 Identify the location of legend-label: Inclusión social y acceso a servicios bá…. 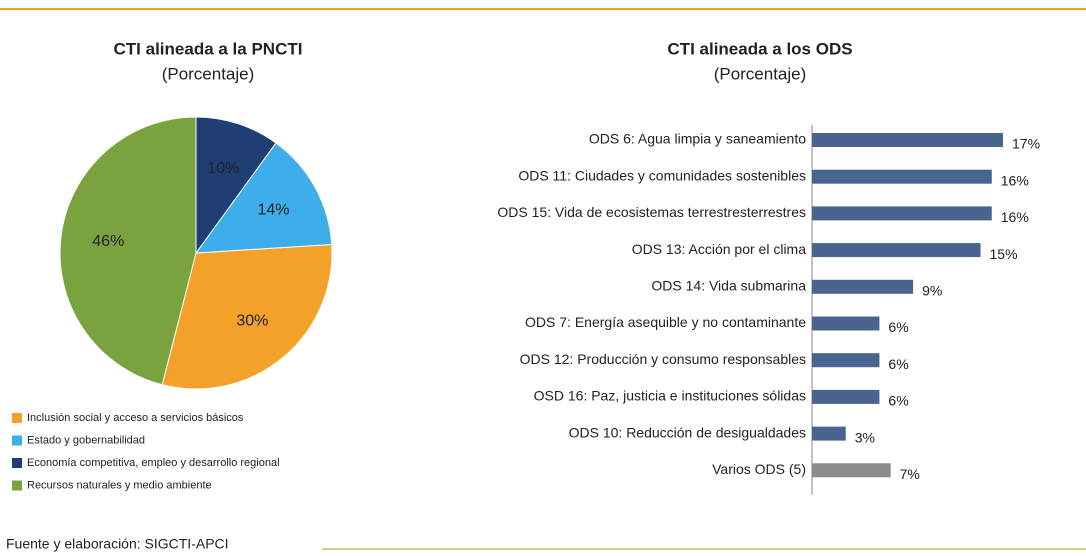
(135, 418).